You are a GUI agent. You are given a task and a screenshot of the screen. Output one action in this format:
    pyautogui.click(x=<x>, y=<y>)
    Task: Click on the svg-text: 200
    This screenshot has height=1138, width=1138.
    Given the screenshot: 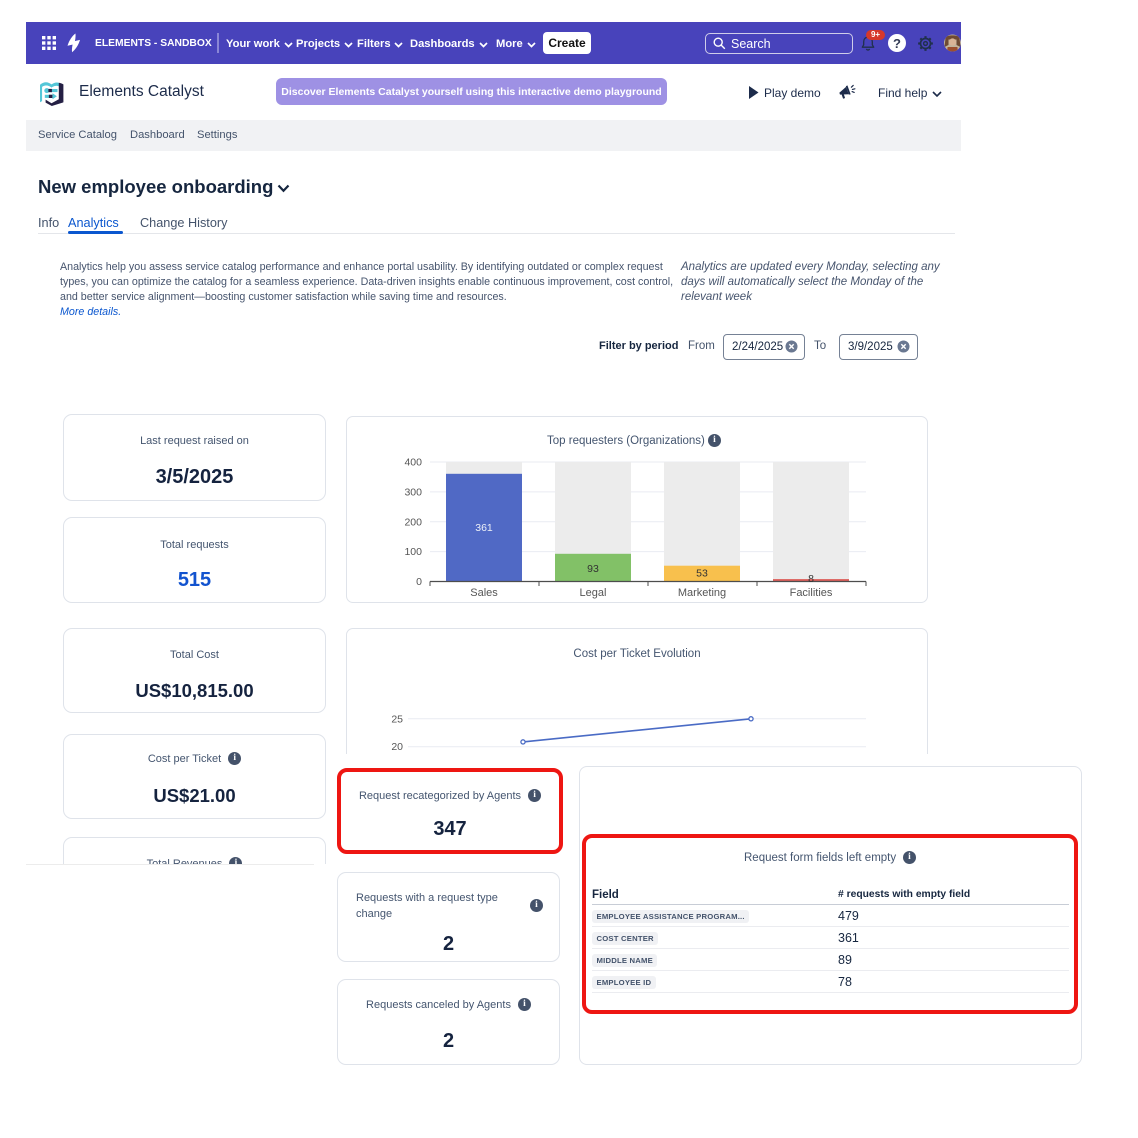 What is the action you would take?
    pyautogui.click(x=413, y=522)
    